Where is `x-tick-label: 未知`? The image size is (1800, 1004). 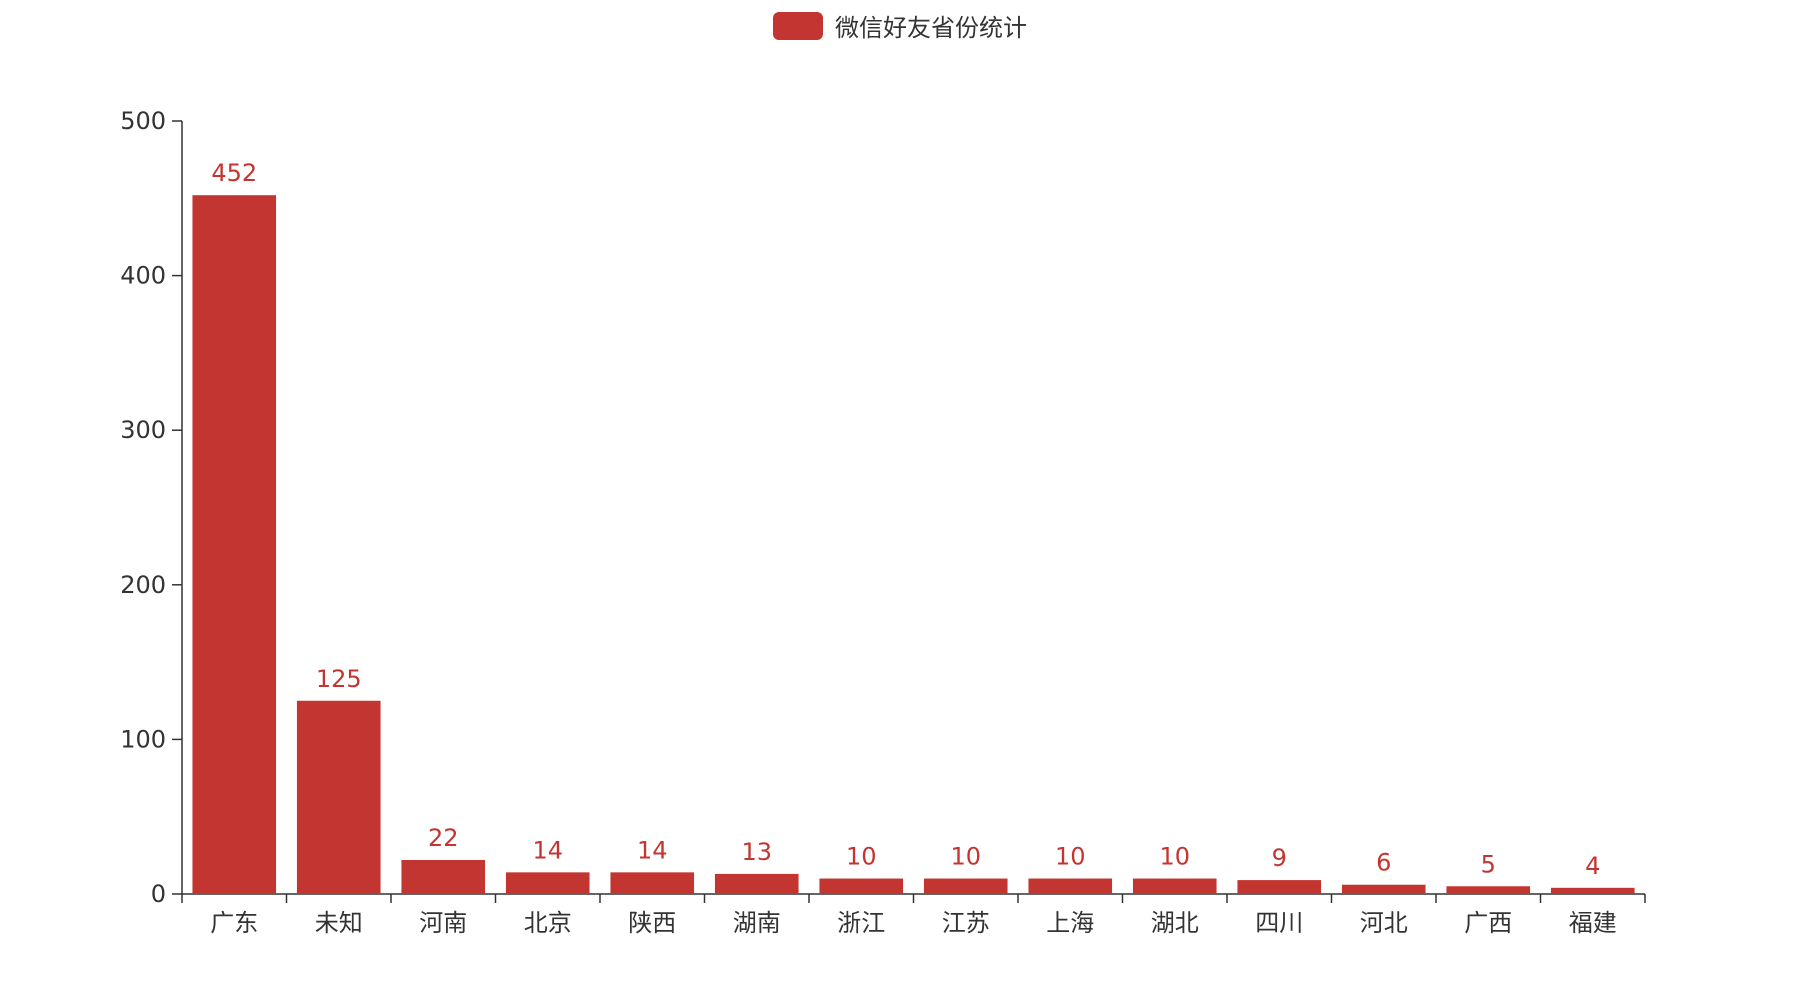 x-tick-label: 未知 is located at coordinates (339, 923).